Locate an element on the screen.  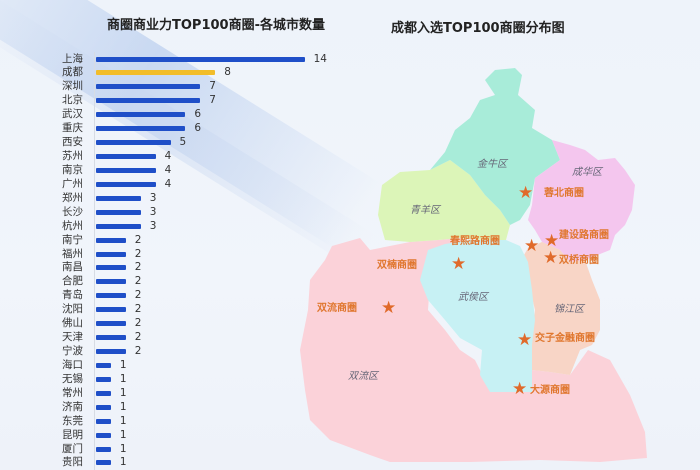
district-label-shuangliu: 双流区 is located at coordinates (363, 376).